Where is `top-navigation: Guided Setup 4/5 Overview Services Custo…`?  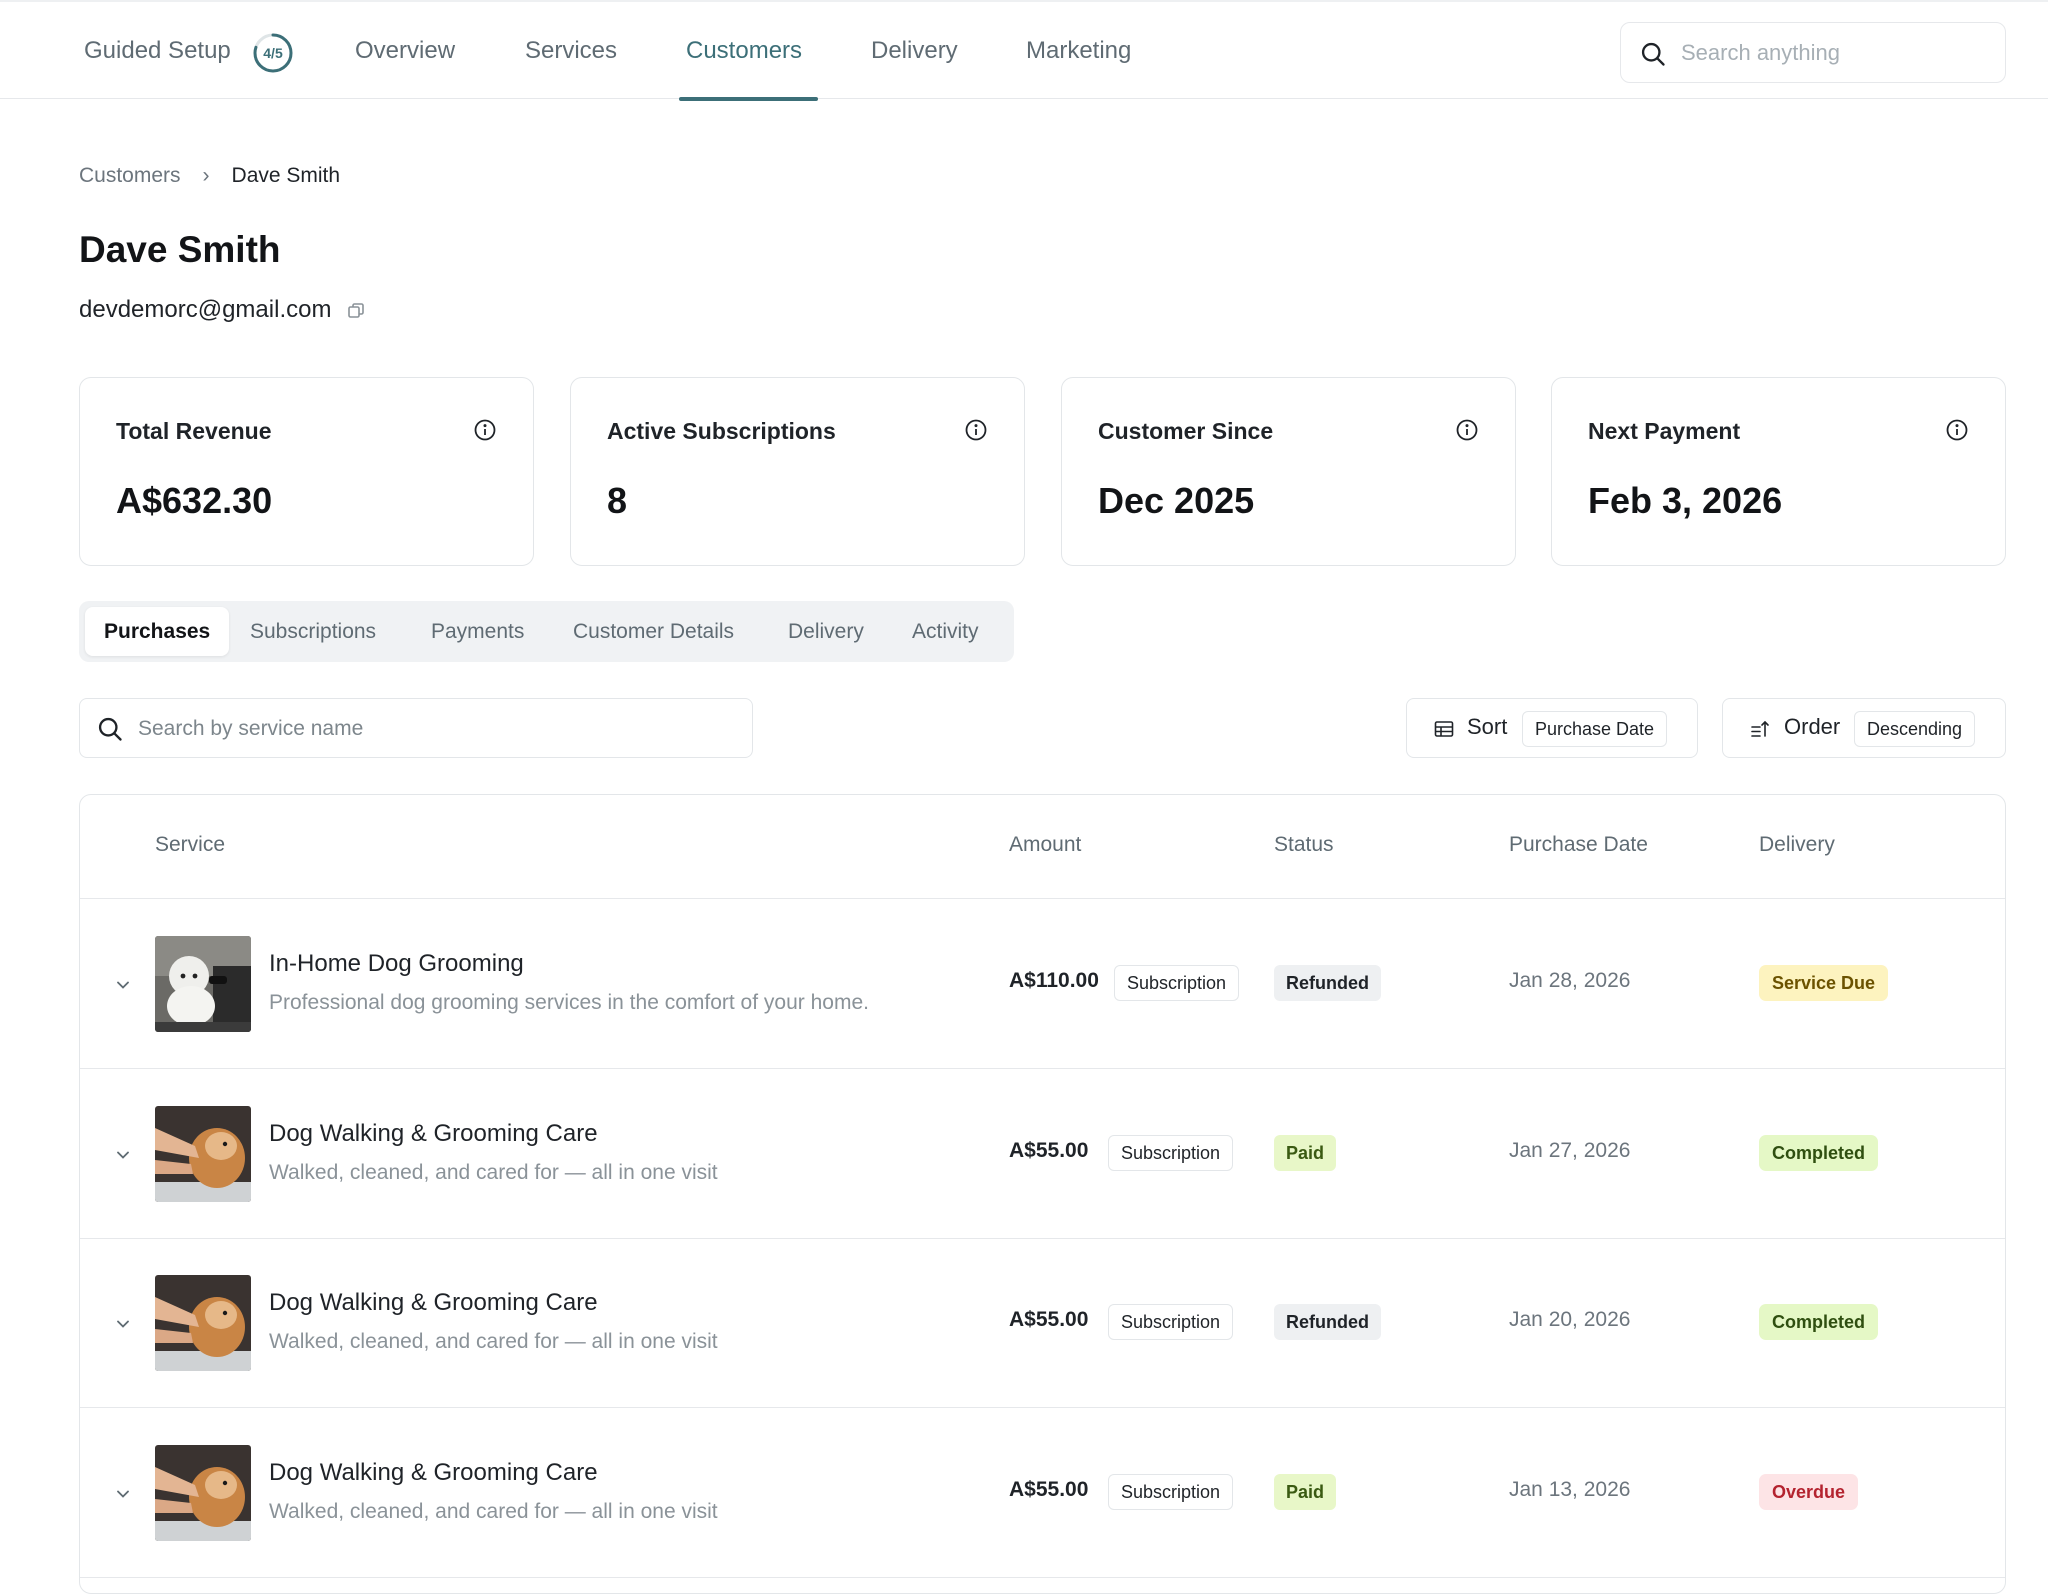 top-navigation: Guided Setup 4/5 Overview Services Custo… is located at coordinates (1024, 50).